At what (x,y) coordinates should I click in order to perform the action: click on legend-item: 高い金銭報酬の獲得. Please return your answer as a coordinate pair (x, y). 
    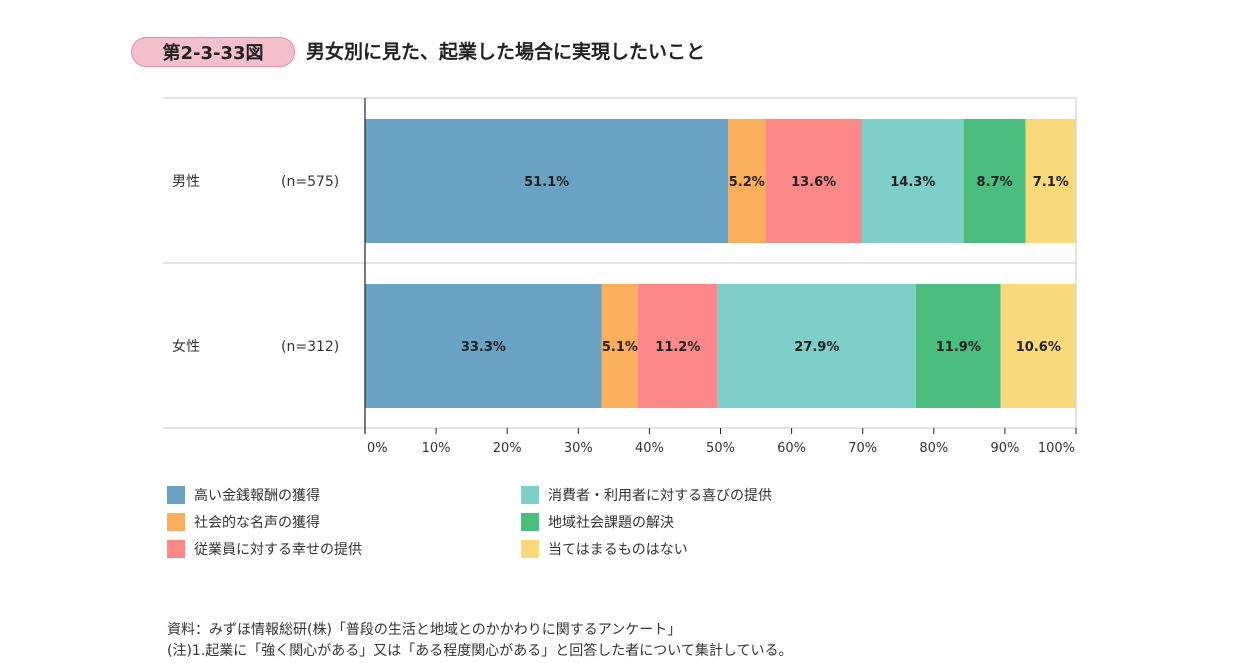
    Looking at the image, I should click on (243, 495).